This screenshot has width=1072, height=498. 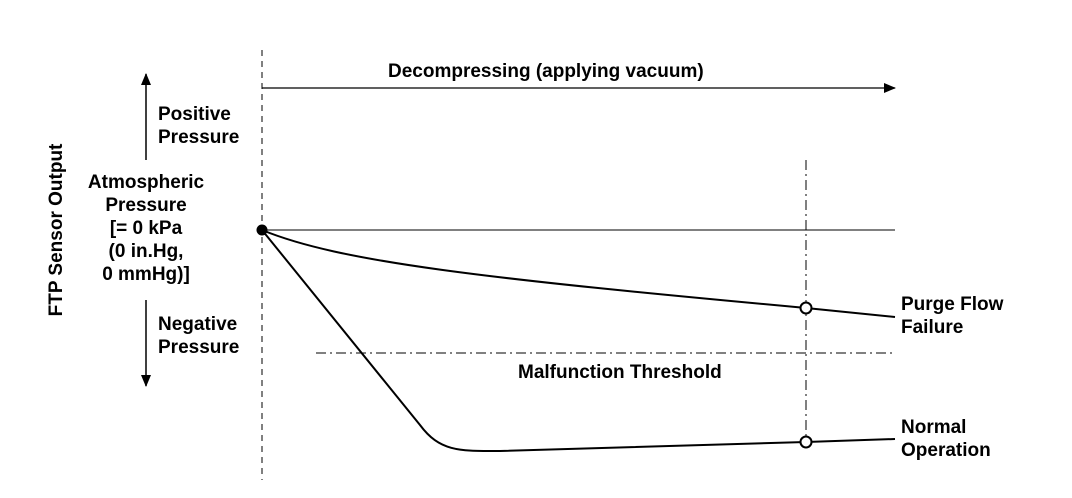 I want to click on negative-pressure-label: Negative Pressure, so click(x=199, y=336).